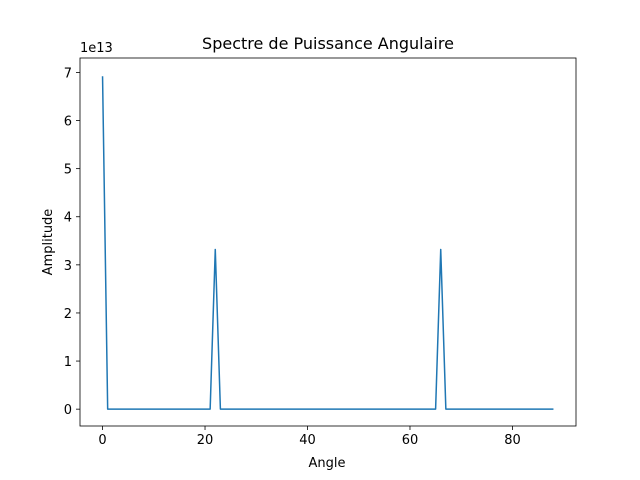  What do you see at coordinates (68, 410) in the screenshot?
I see `y-tick-label: 0` at bounding box center [68, 410].